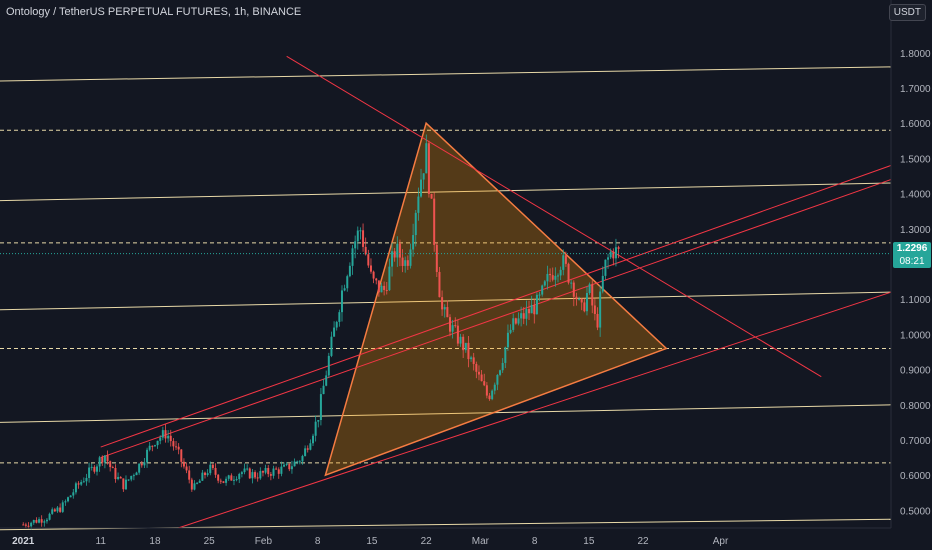 The height and width of the screenshot is (550, 932). What do you see at coordinates (23, 541) in the screenshot?
I see `x-tick-label: 2021` at bounding box center [23, 541].